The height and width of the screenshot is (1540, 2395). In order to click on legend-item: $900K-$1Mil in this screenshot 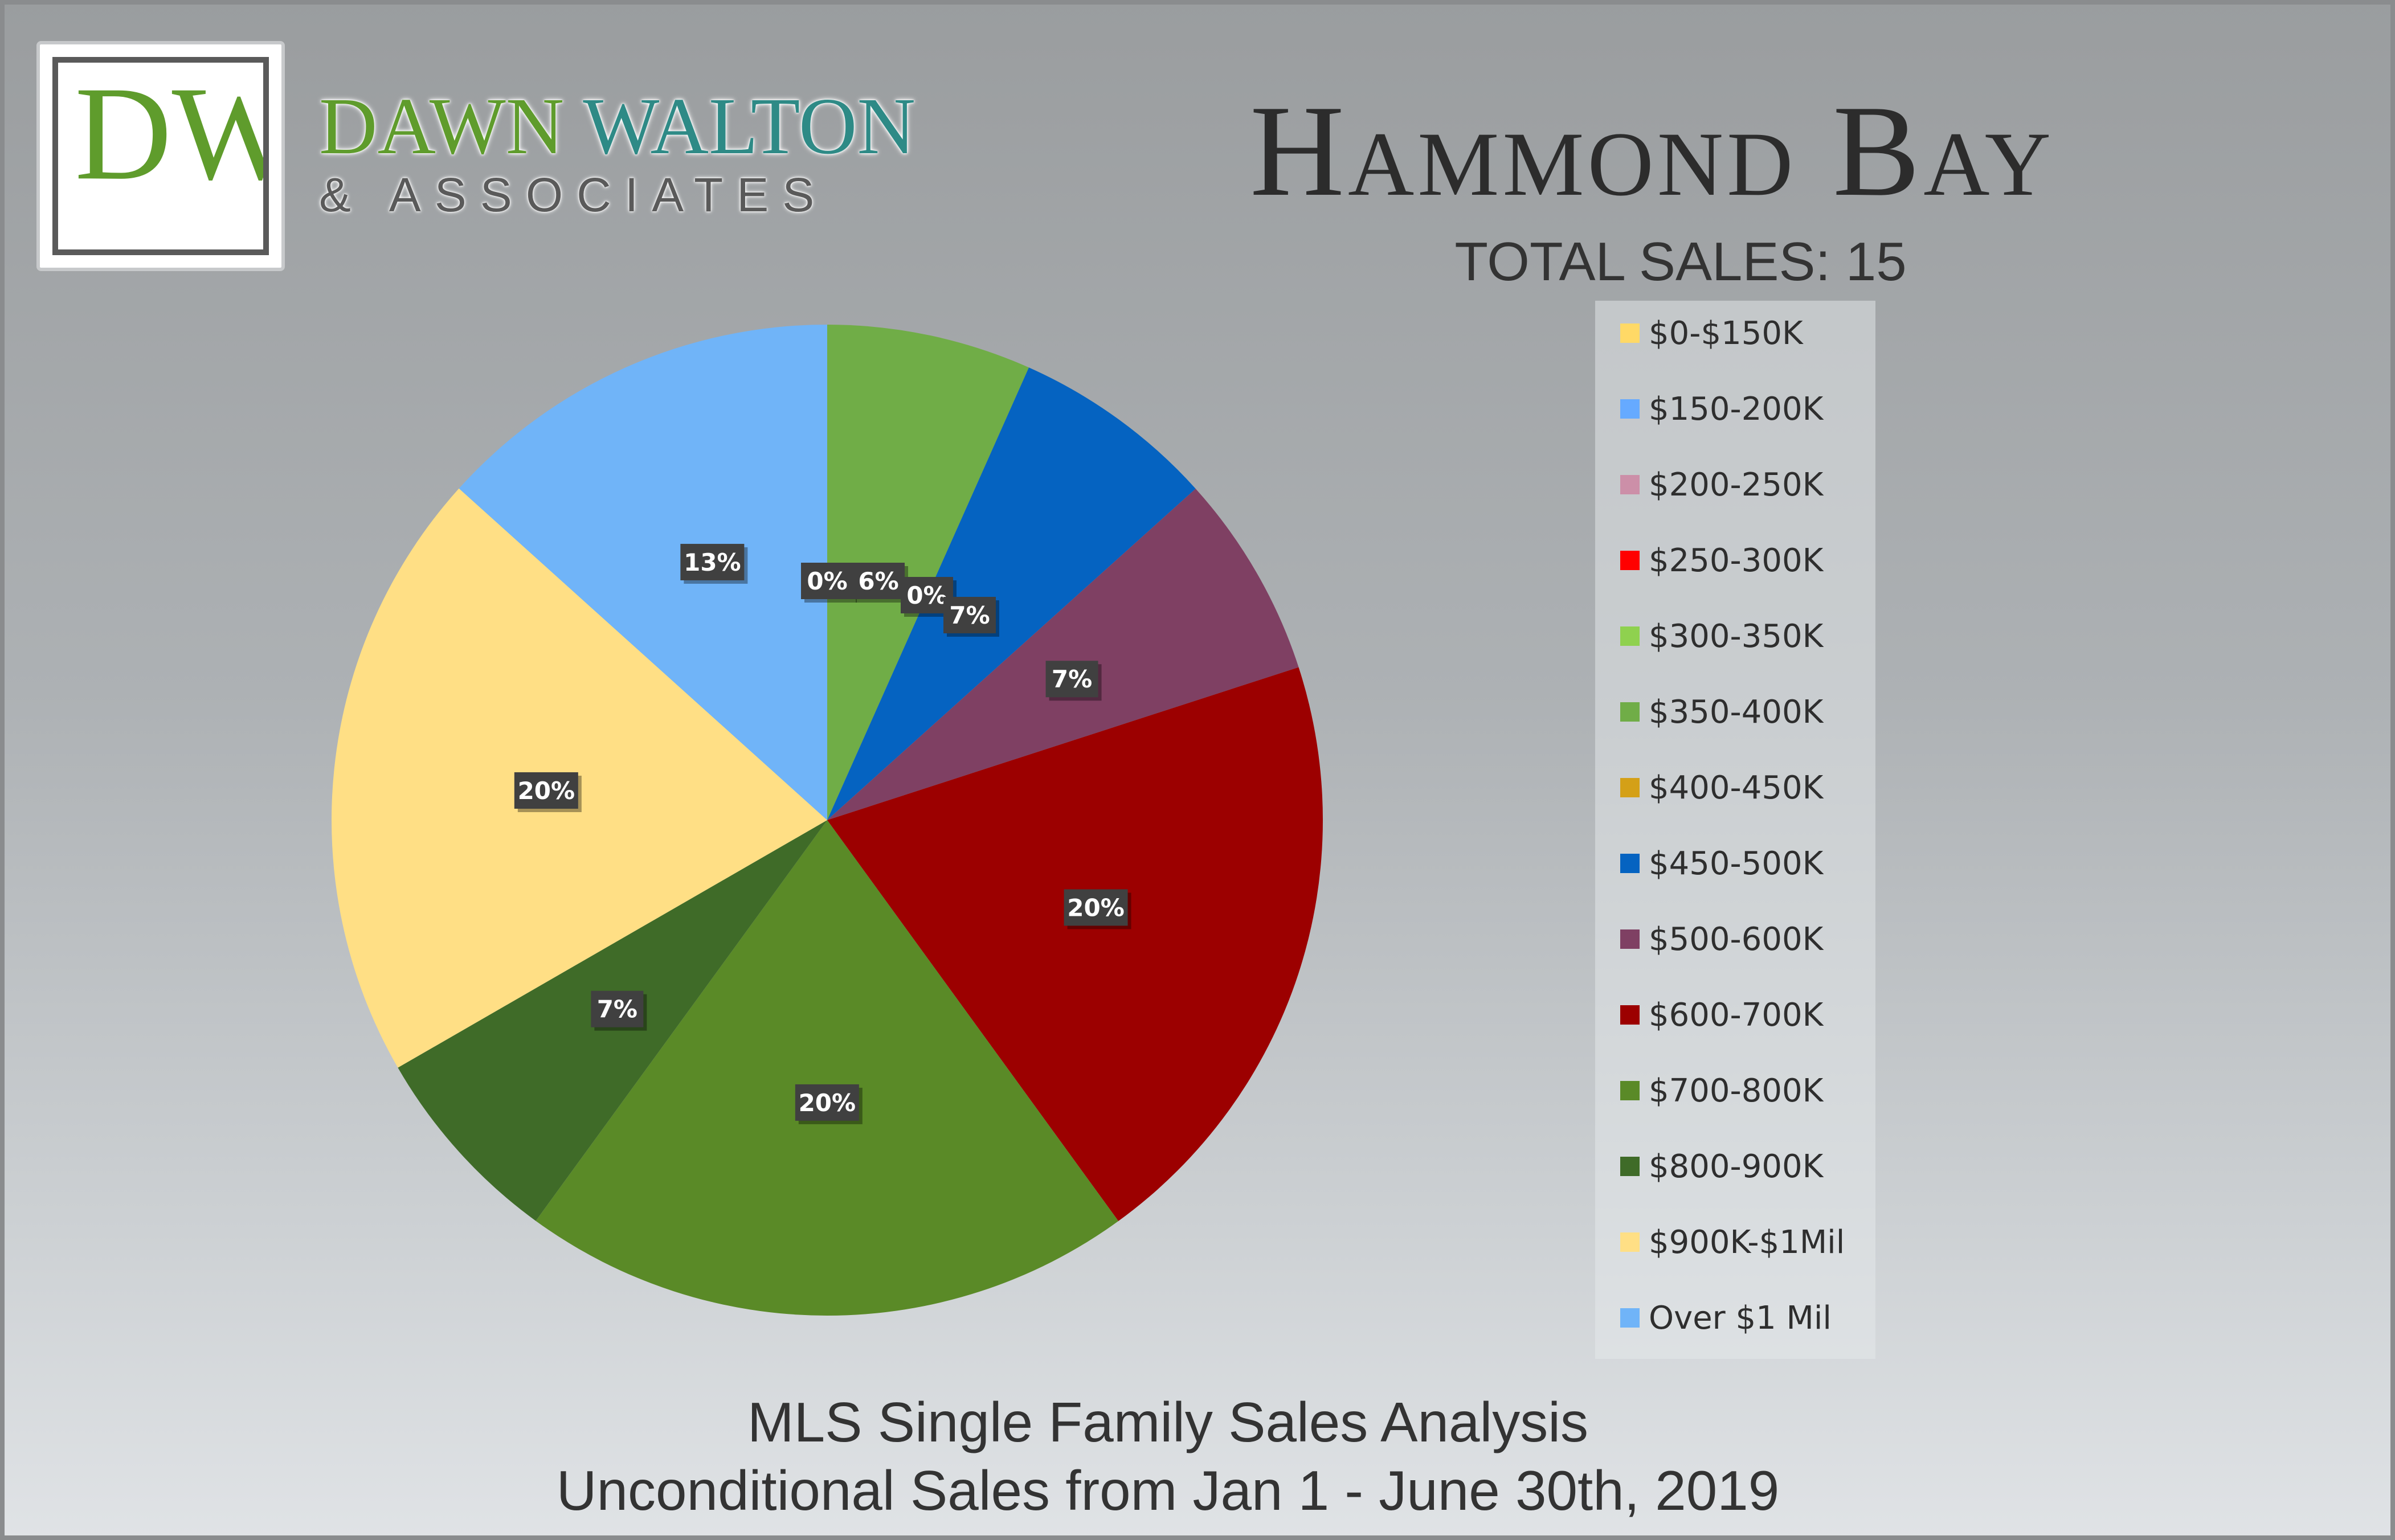, I will do `click(1745, 1242)`.